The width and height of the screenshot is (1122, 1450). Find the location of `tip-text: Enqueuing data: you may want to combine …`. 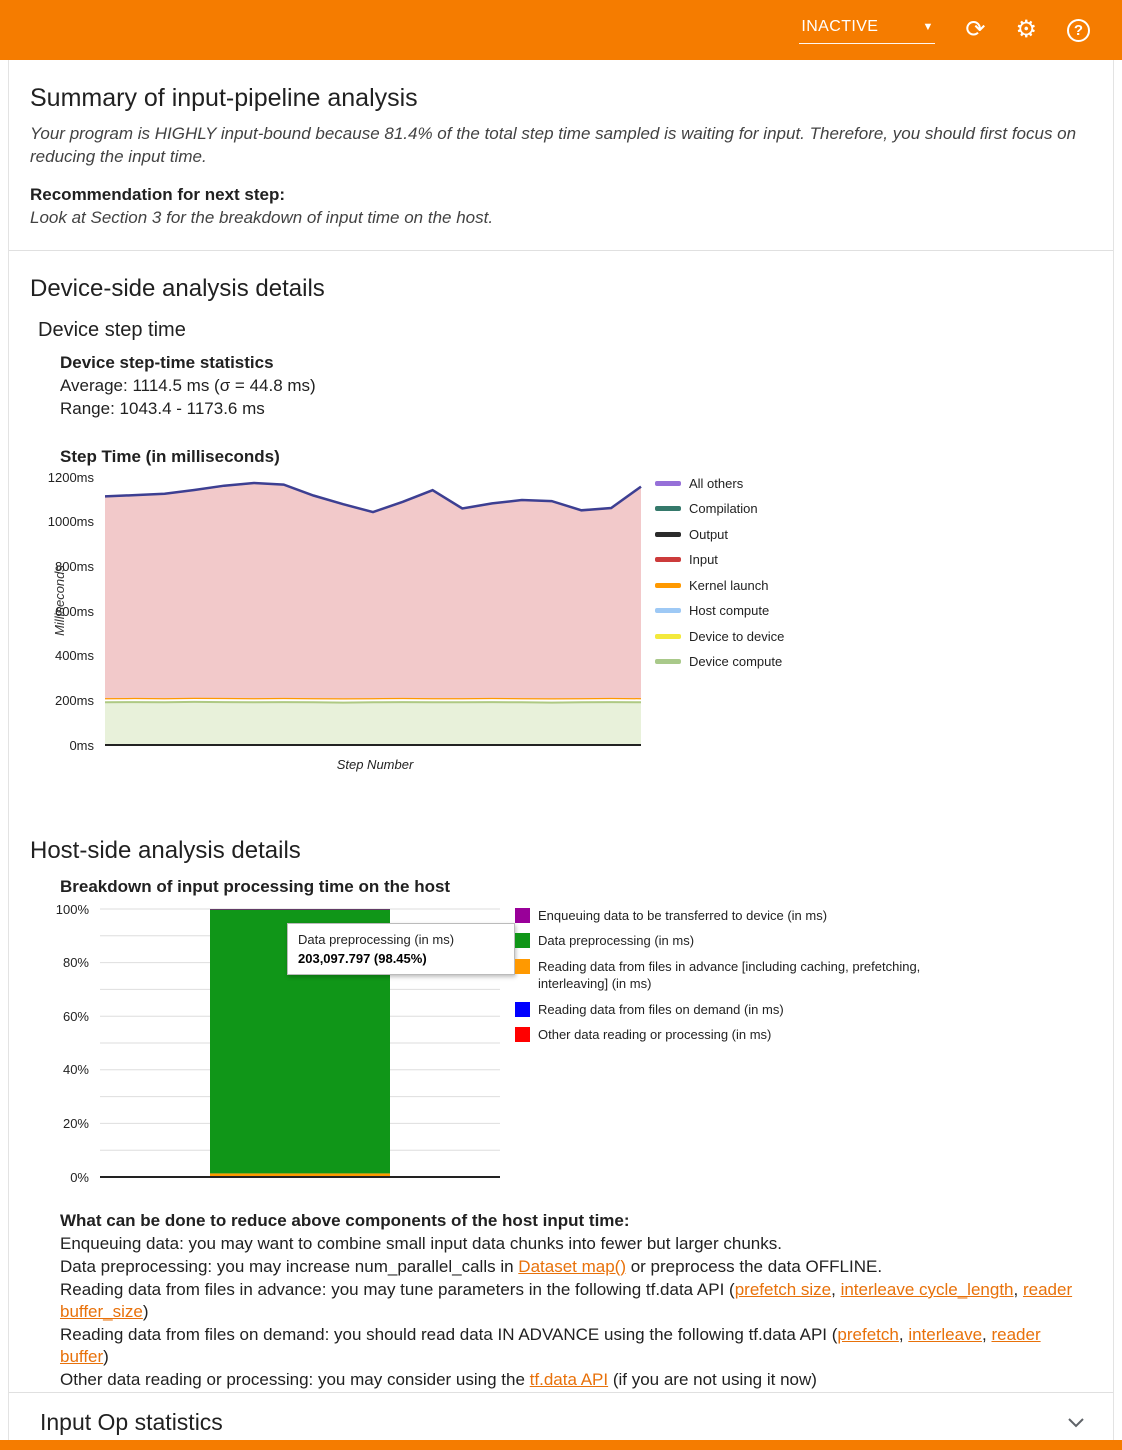

tip-text: Enqueuing data: you may want to combine … is located at coordinates (421, 1243).